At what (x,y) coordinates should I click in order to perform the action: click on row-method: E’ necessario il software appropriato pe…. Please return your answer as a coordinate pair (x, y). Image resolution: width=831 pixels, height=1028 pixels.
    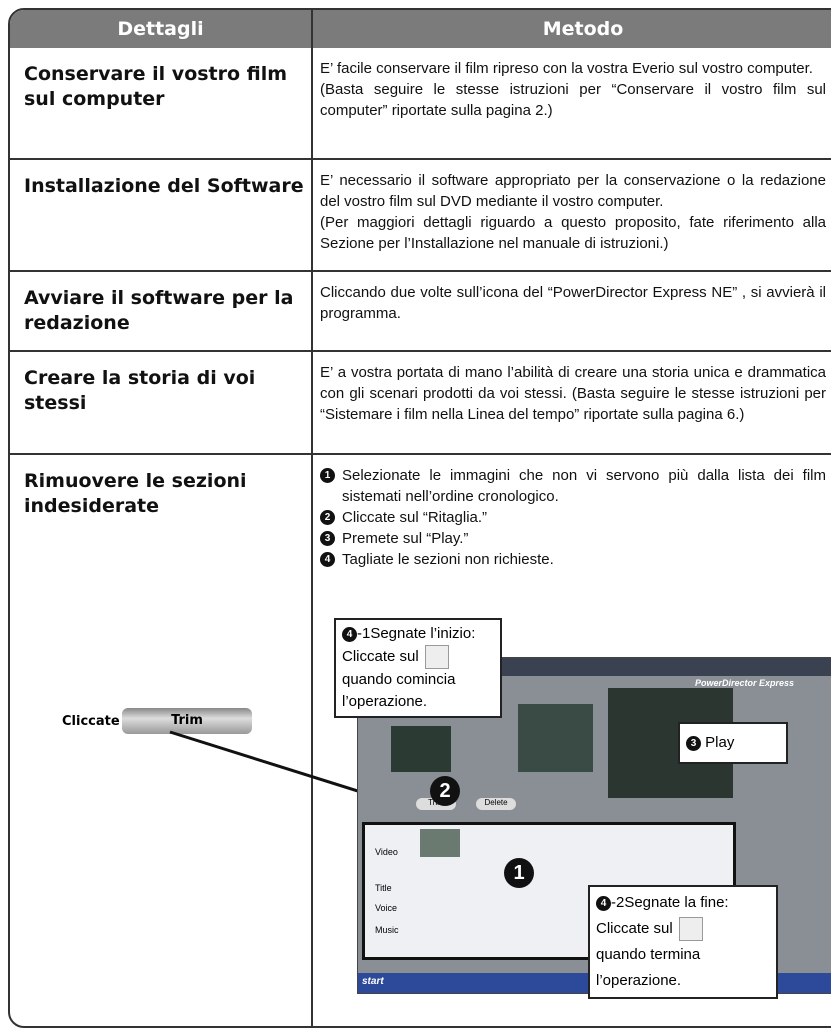
    Looking at the image, I should click on (573, 212).